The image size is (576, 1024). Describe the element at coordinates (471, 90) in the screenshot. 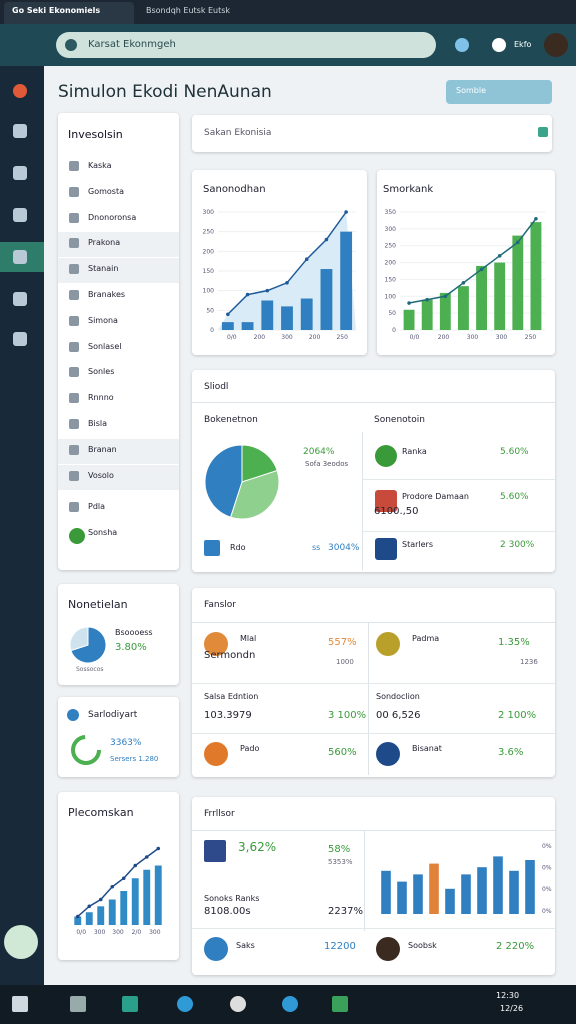

I see `button-label: Somble` at that location.